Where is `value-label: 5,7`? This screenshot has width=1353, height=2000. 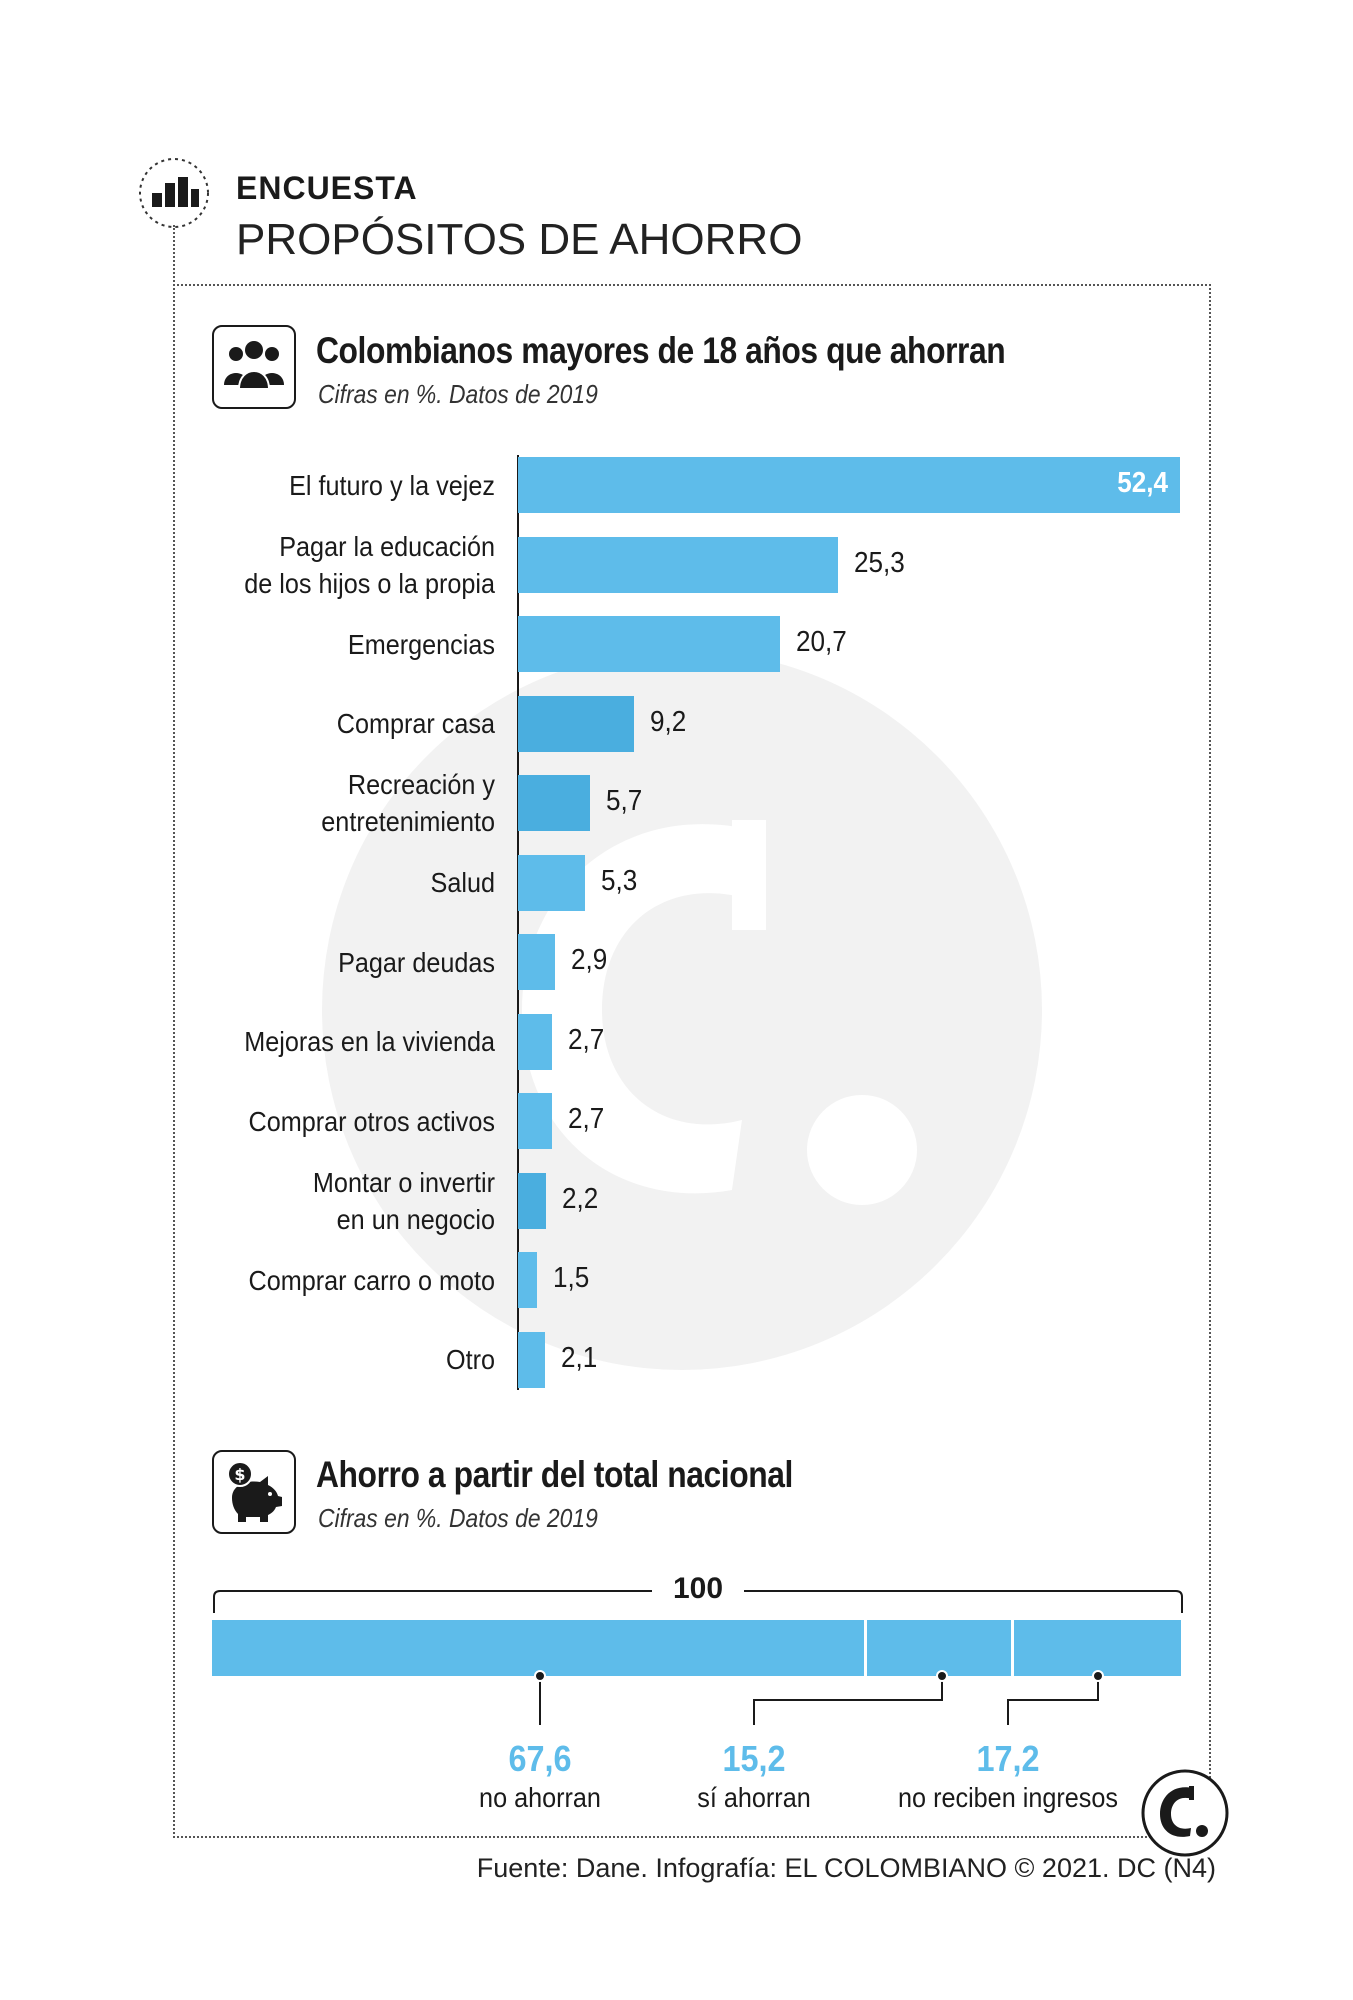 value-label: 5,7 is located at coordinates (624, 801).